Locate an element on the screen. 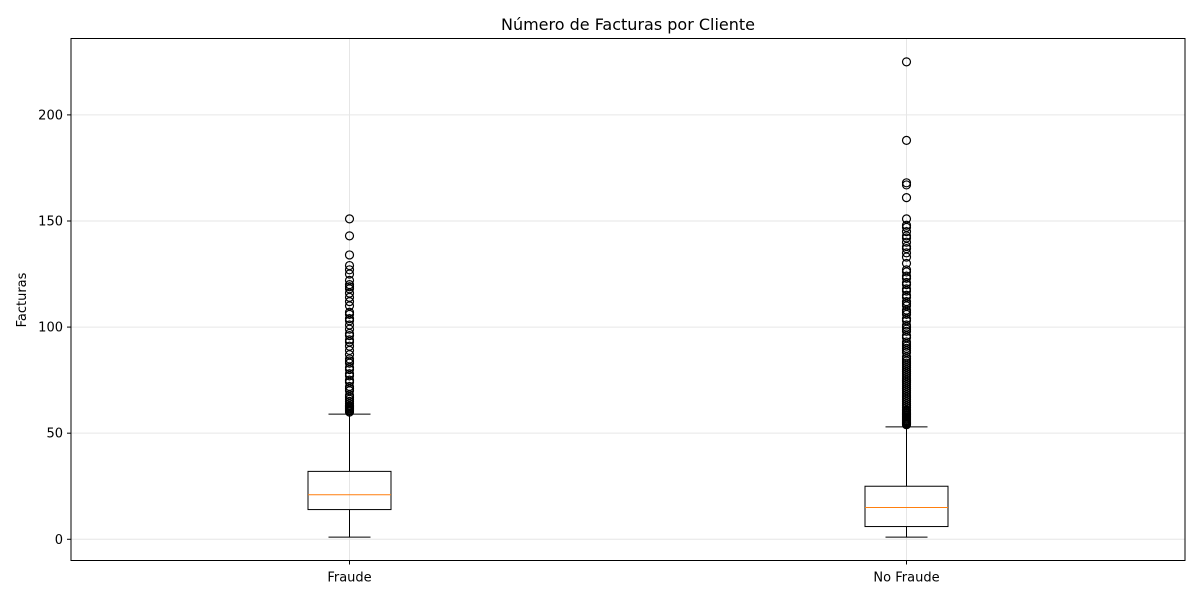  y-tick-label: 100 is located at coordinates (50, 328).